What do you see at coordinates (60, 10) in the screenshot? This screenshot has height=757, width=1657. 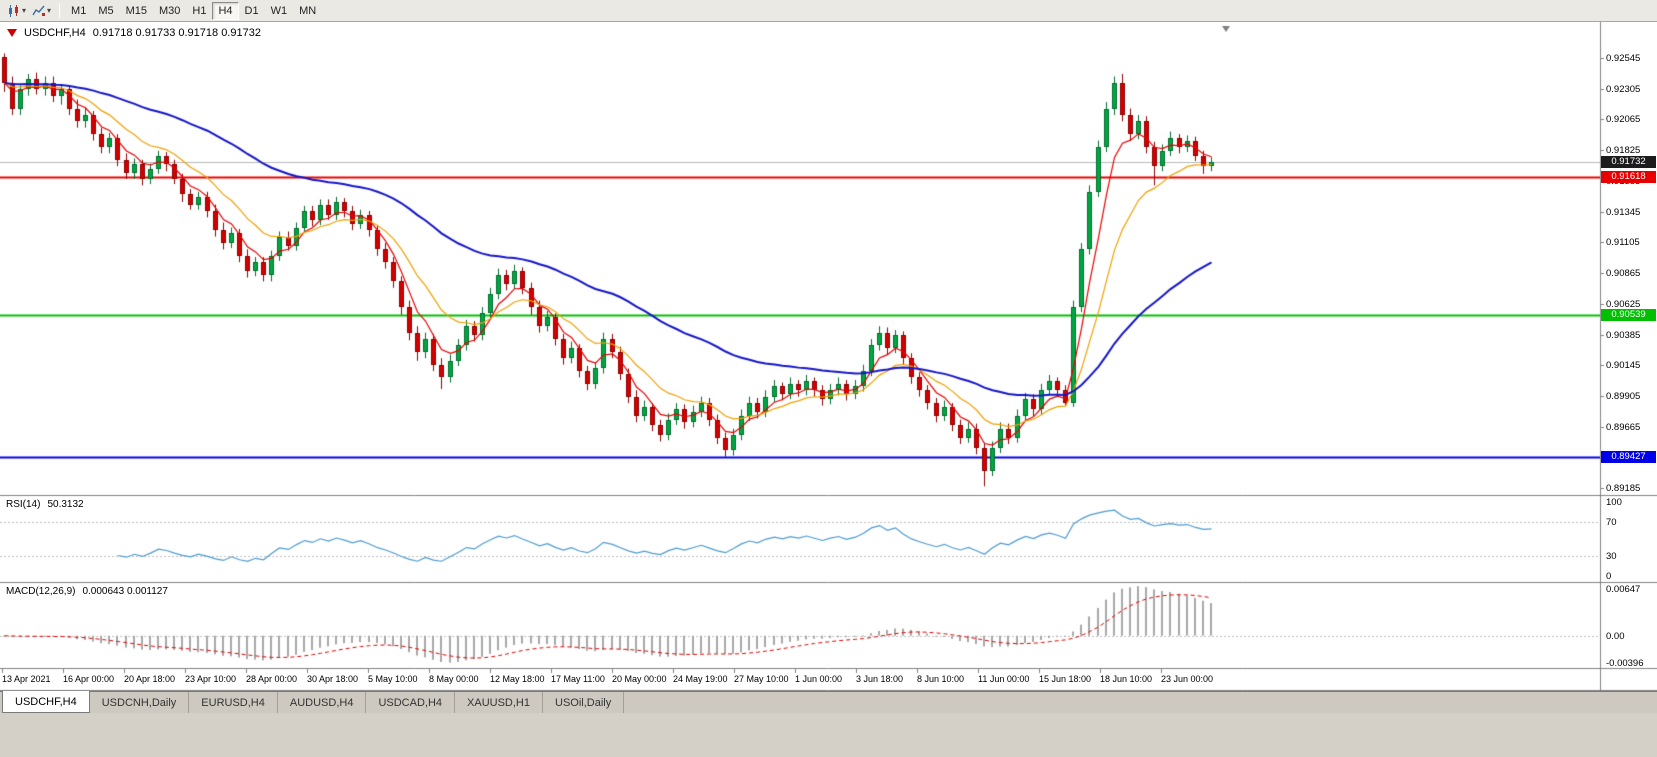 I see `toolbar-separator` at bounding box center [60, 10].